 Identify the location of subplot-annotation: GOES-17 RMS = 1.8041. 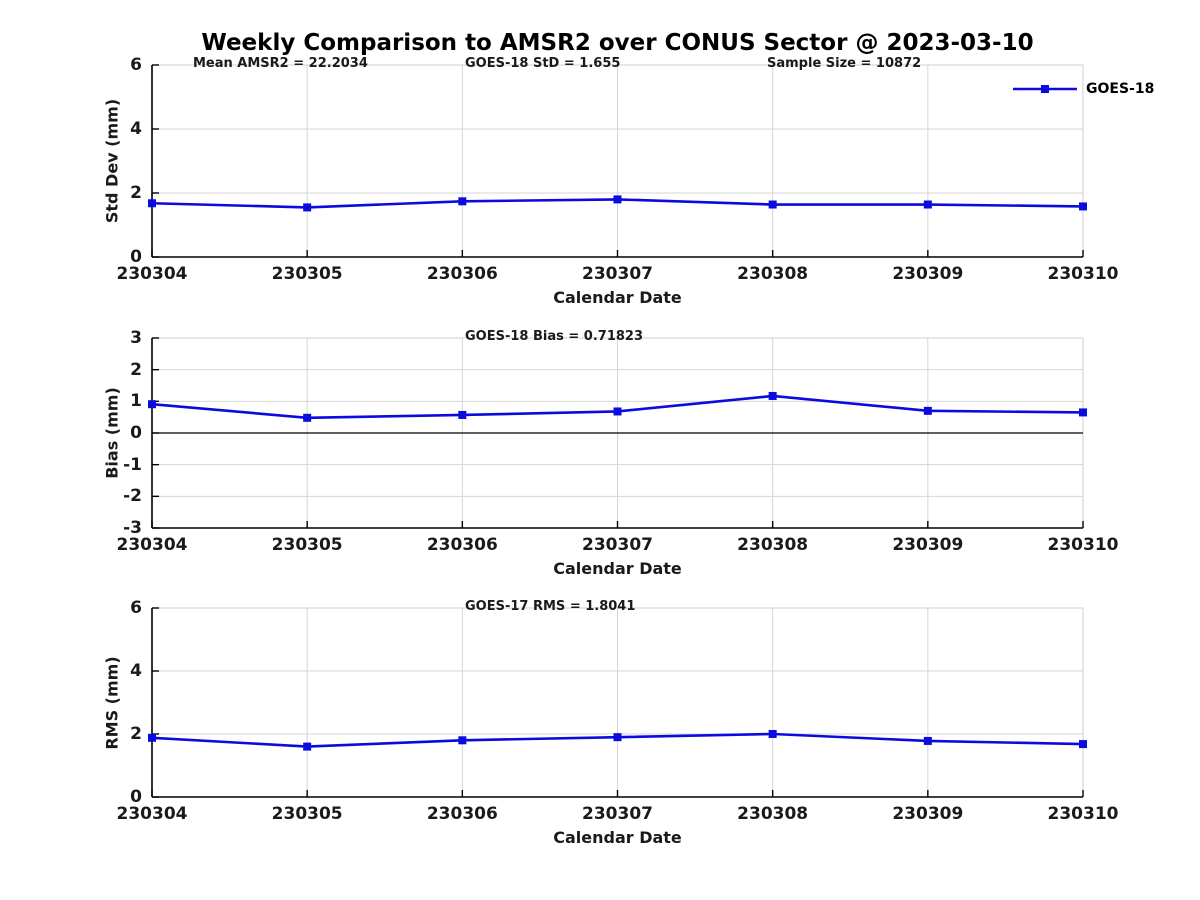
(550, 606).